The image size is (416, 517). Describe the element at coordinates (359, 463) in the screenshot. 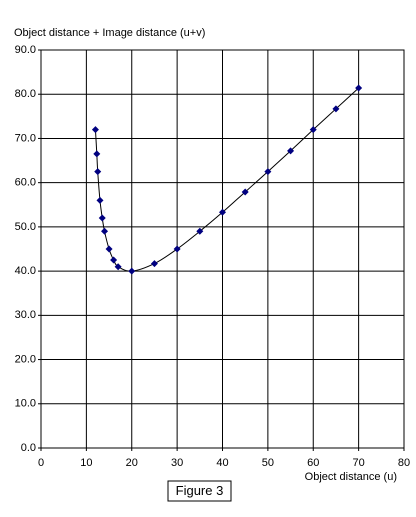

I see `x-tick-label: 70` at that location.